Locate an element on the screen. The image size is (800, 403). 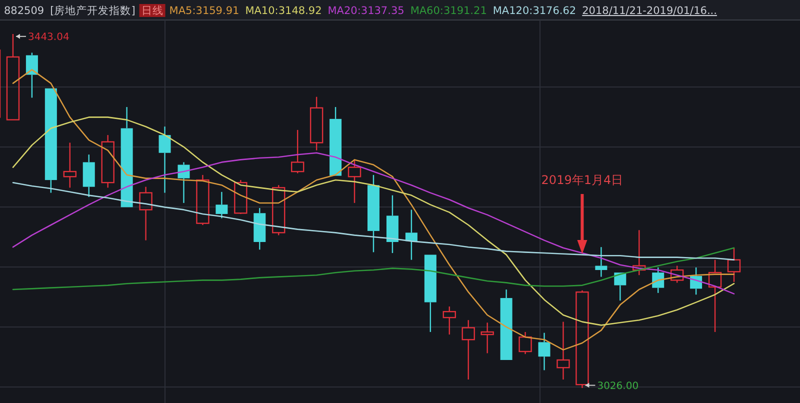
annotation: 2019年1月4日 is located at coordinates (582, 180).